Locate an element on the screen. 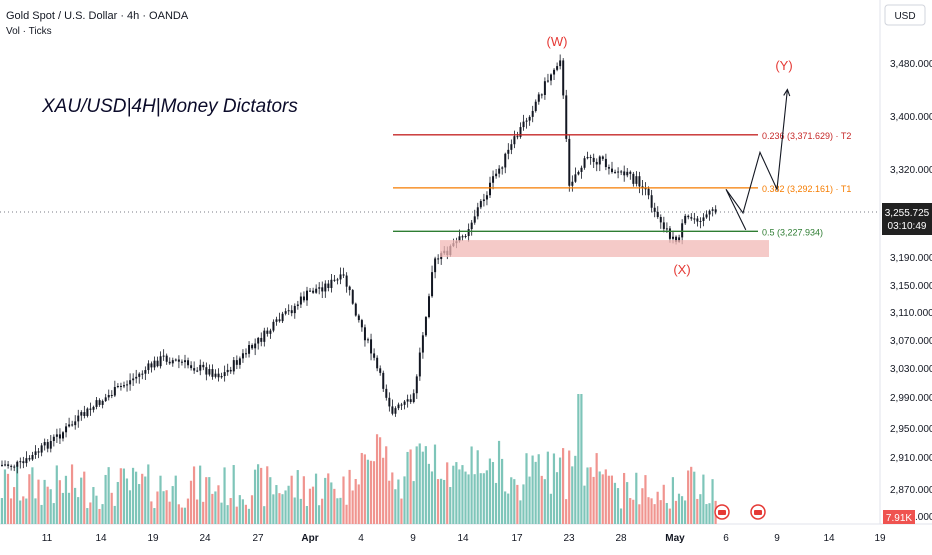  price-tick-label: 2,870.000 is located at coordinates (911, 490).